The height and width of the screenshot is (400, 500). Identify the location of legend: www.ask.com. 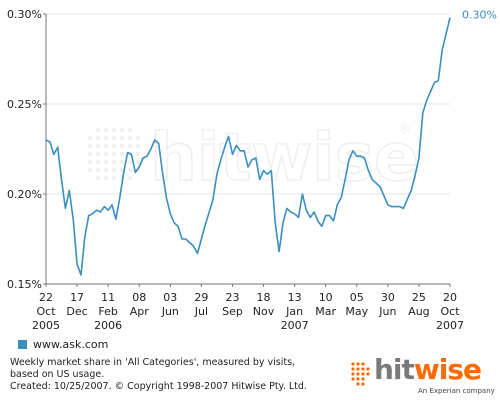
(63, 344).